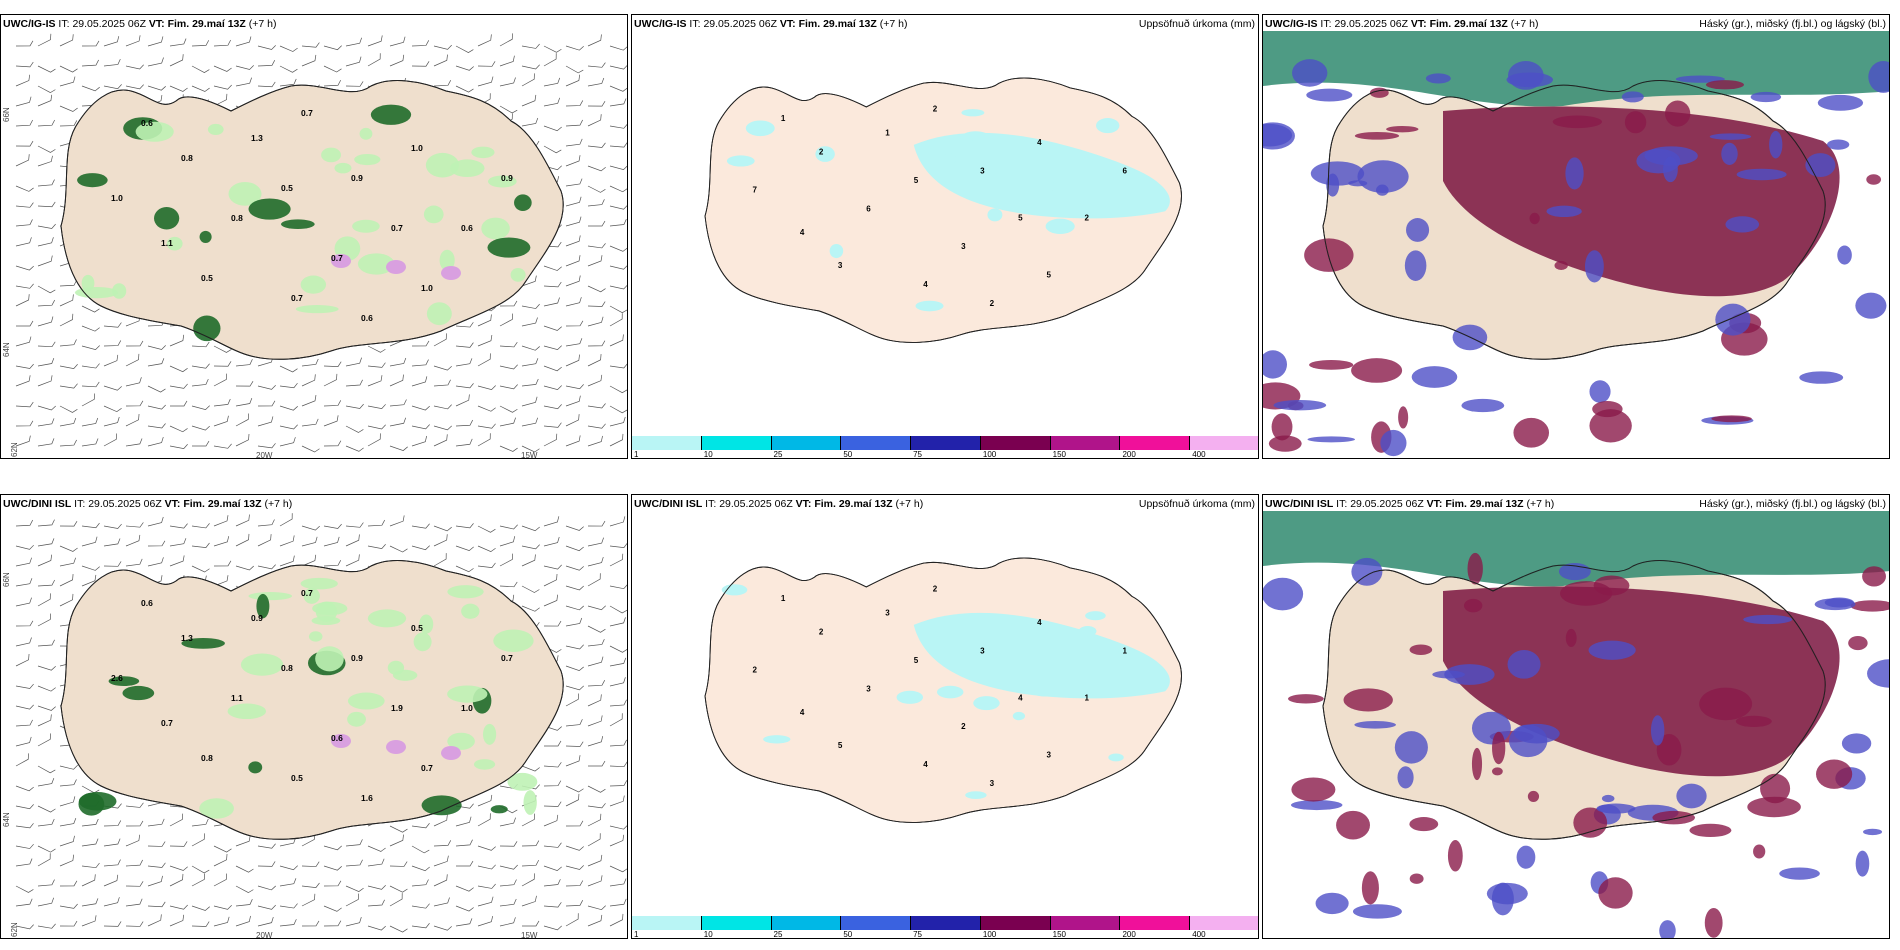 This screenshot has height=950, width=1900. What do you see at coordinates (778, 454) in the screenshot?
I see `colorbar-tick: 25` at bounding box center [778, 454].